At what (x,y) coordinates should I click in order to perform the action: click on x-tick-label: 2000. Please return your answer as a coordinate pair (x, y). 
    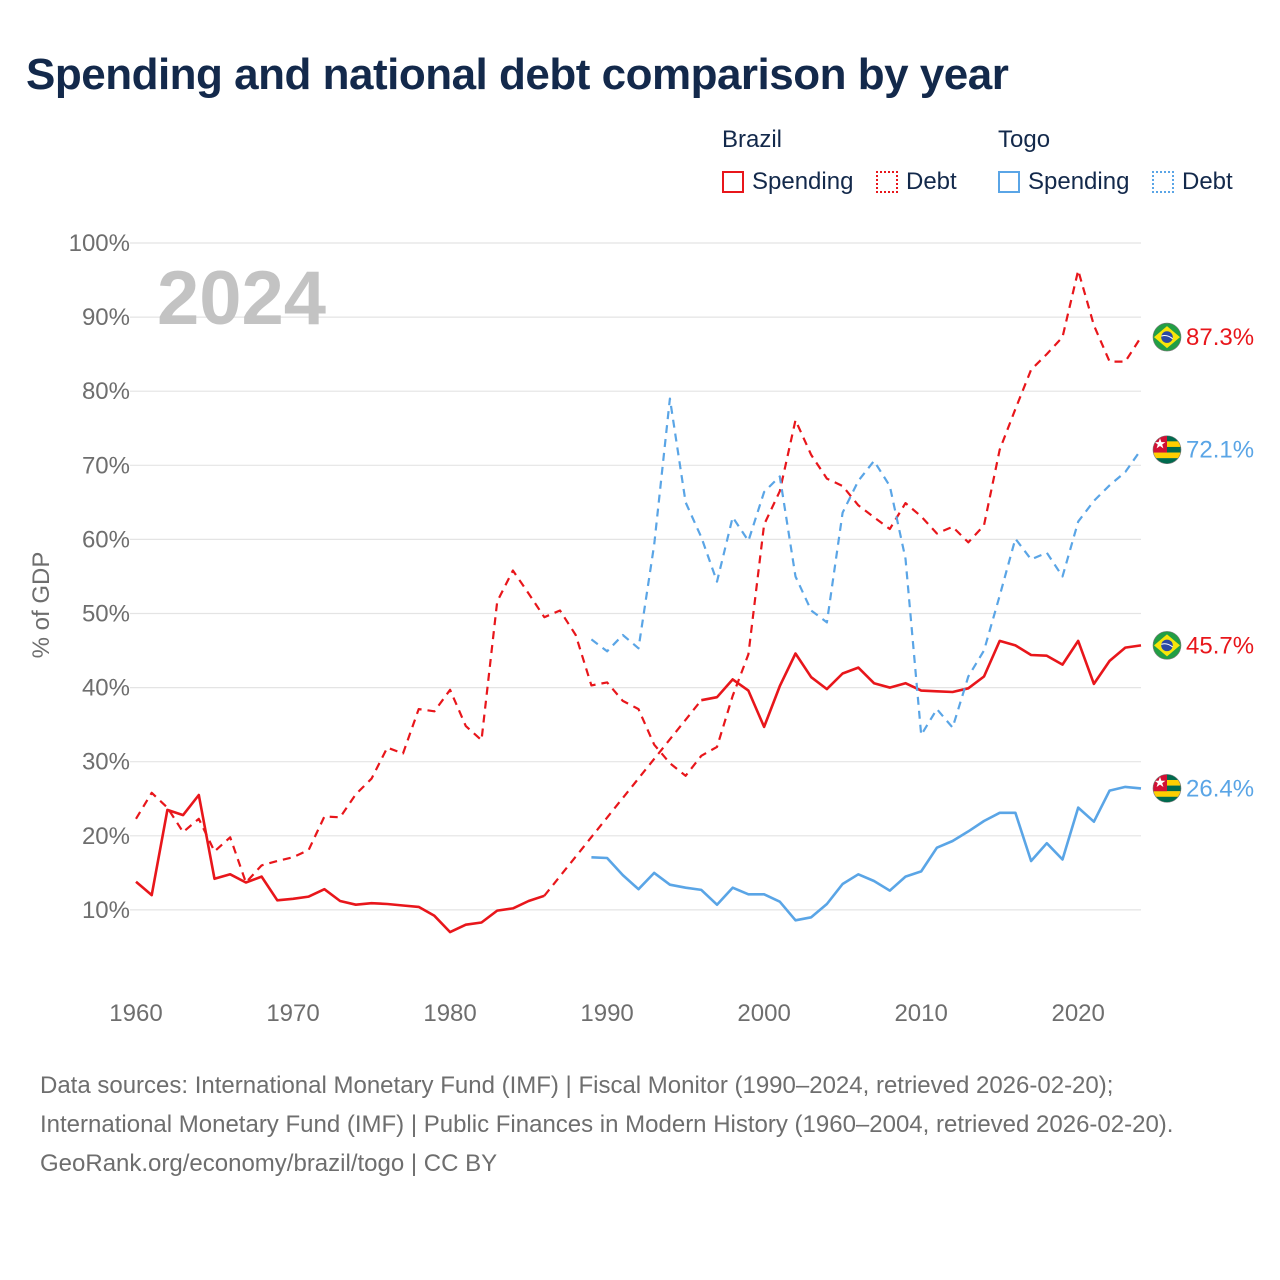
    Looking at the image, I should click on (763, 1013).